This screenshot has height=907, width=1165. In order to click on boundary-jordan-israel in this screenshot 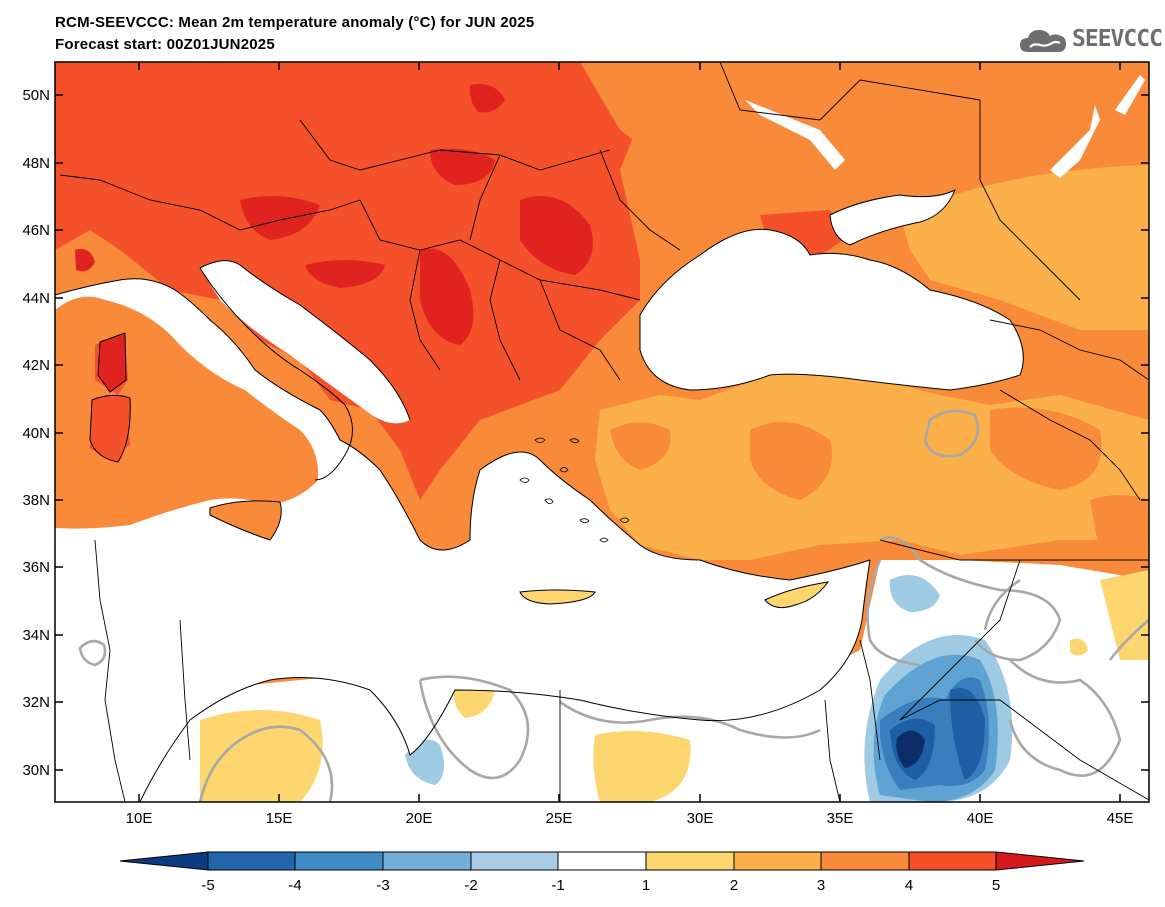, I will do `click(870, 700)`.